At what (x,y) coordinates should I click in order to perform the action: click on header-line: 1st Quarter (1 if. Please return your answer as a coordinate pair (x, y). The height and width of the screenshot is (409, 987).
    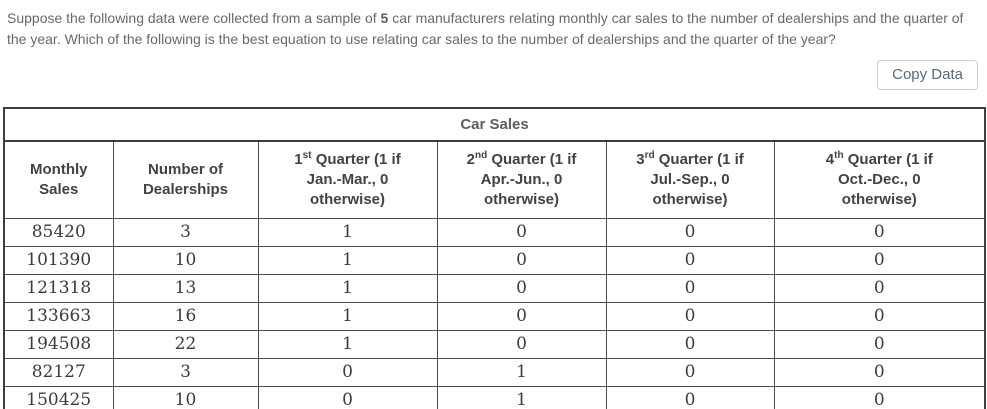
    Looking at the image, I should click on (347, 159).